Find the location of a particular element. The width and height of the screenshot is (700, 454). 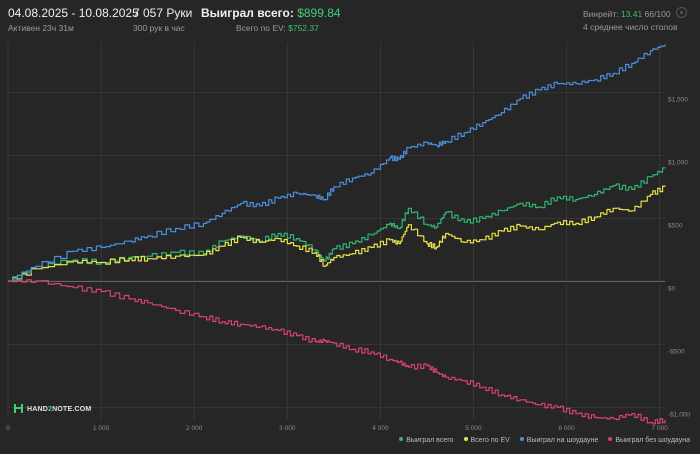

active-time: Активен 23ч 31м is located at coordinates (41, 28).